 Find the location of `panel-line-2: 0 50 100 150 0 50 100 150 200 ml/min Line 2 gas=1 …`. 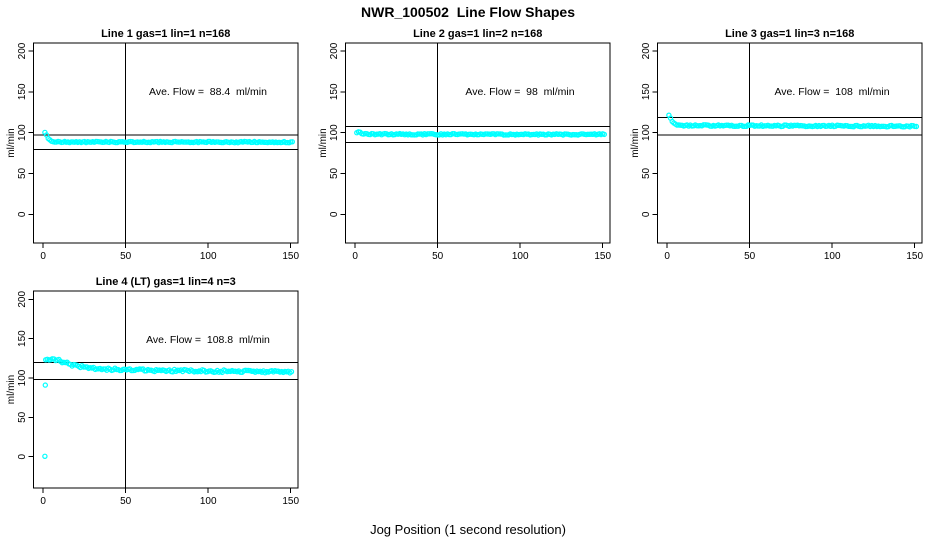

panel-line-2: 0 50 100 150 0 50 100 150 200 ml/min Line 2 gas=1 … is located at coordinates (464, 145).